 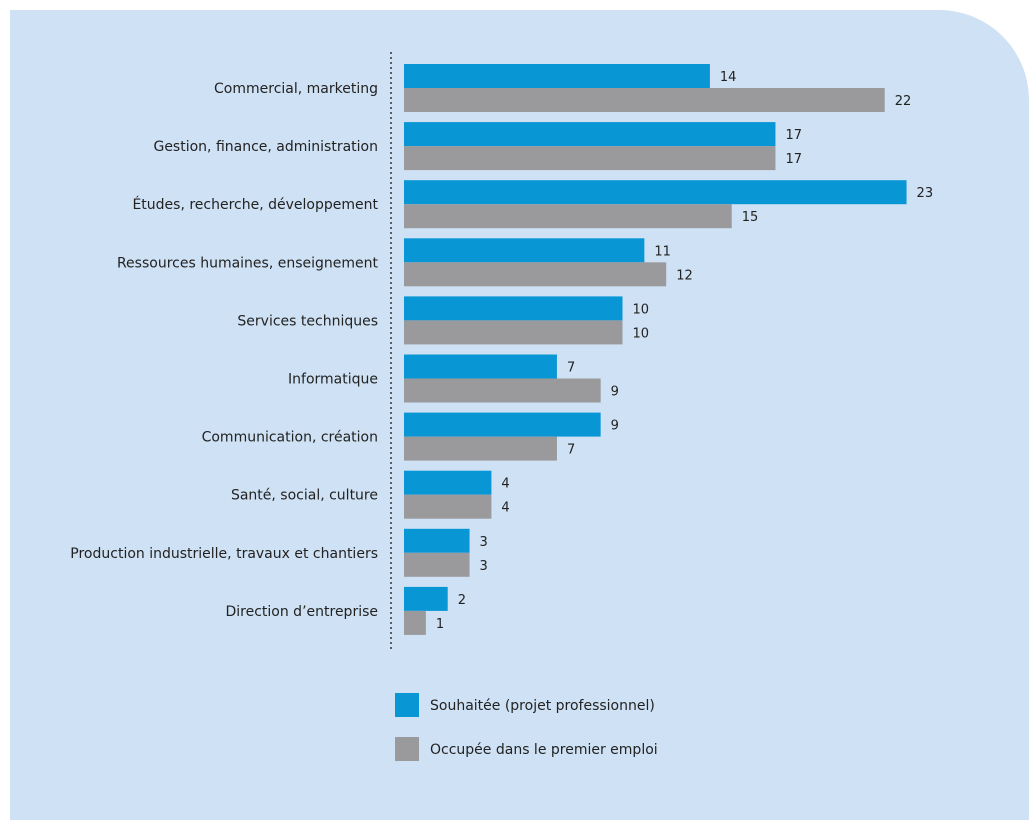 What do you see at coordinates (925, 193) in the screenshot?
I see `data-label-wished: 23` at bounding box center [925, 193].